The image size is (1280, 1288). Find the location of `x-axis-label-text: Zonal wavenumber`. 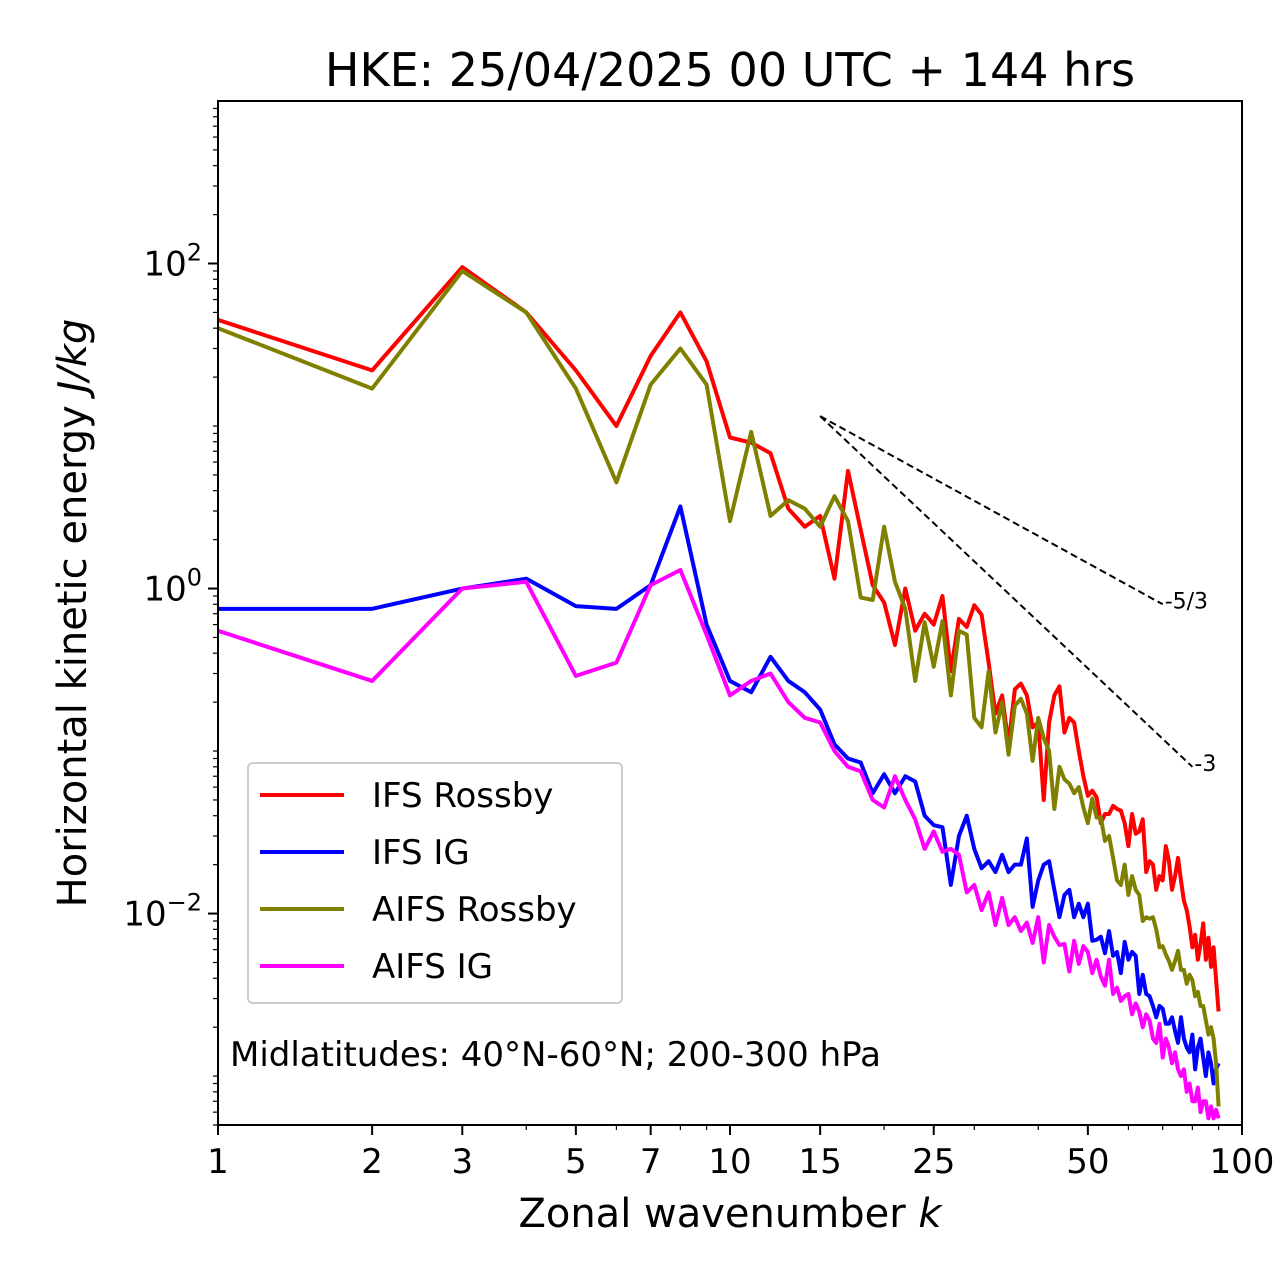

x-axis-label-text: Zonal wavenumber is located at coordinates (712, 1214).